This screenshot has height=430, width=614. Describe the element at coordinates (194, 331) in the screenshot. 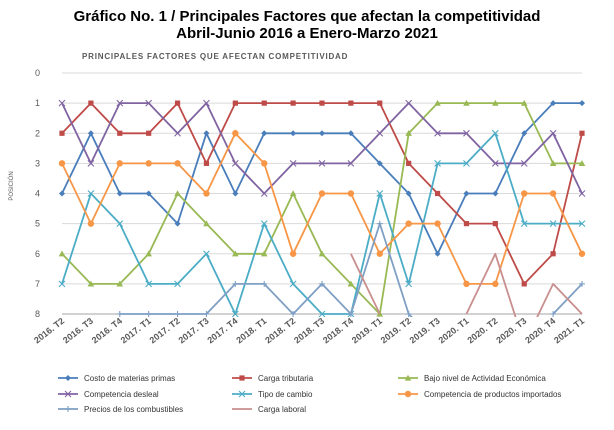

I see `x-tick-label: 2017. T3` at that location.